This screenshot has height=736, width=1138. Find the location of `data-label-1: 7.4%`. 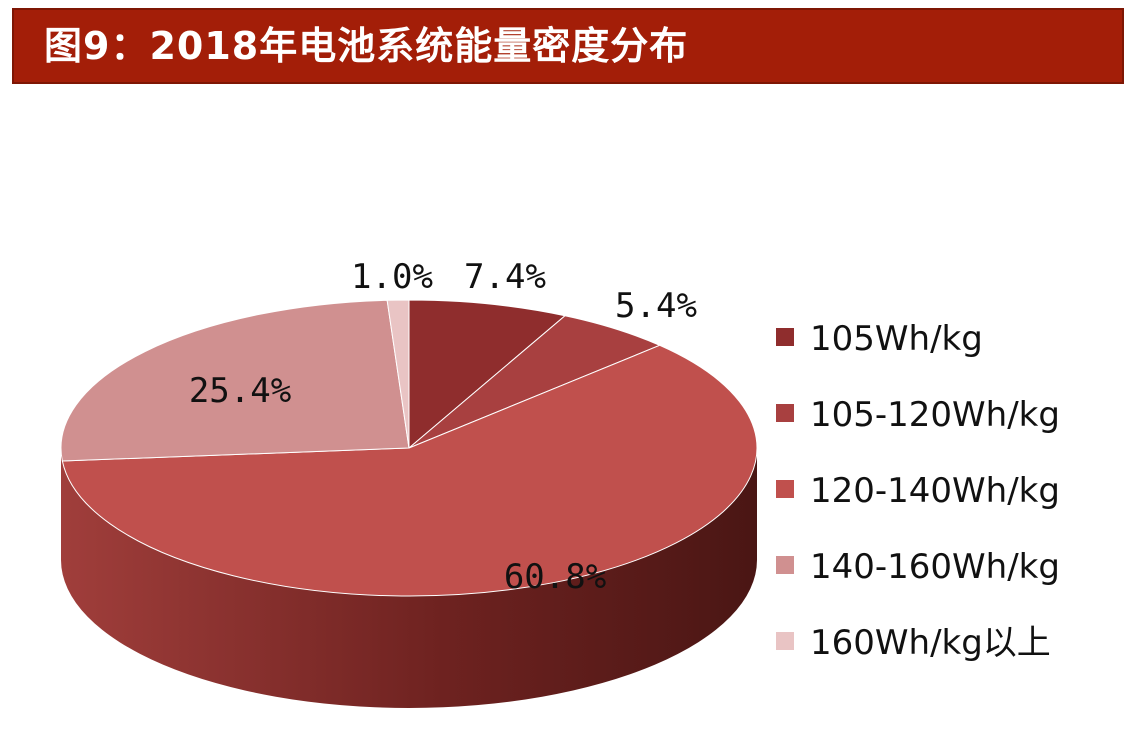

data-label-1: 7.4% is located at coordinates (505, 277).